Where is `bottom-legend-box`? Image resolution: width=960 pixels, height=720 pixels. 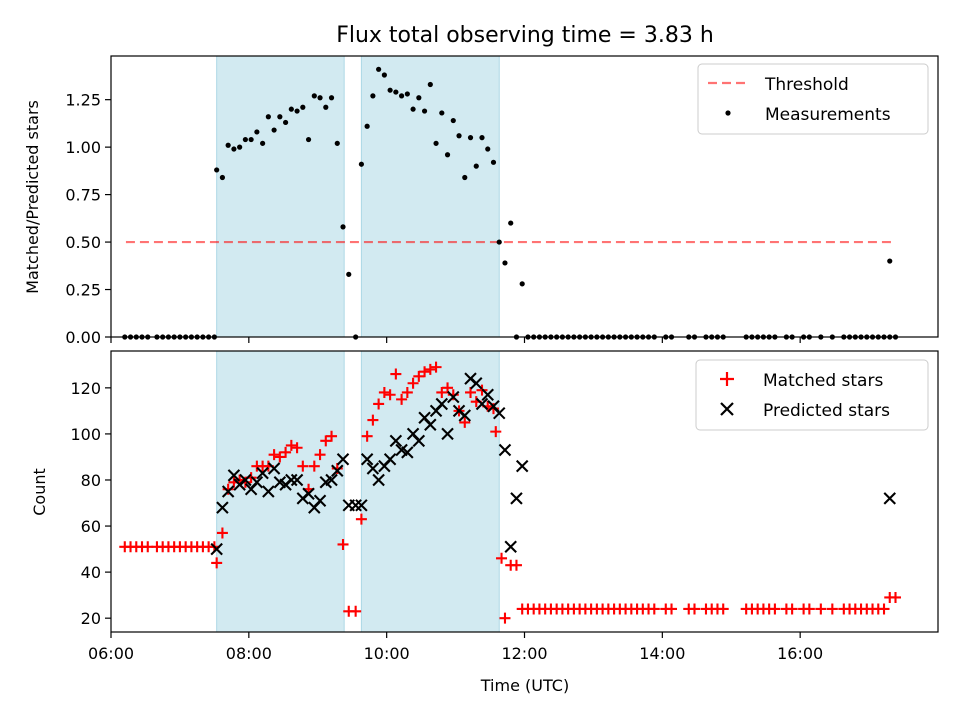
bottom-legend-box is located at coordinates (812, 395).